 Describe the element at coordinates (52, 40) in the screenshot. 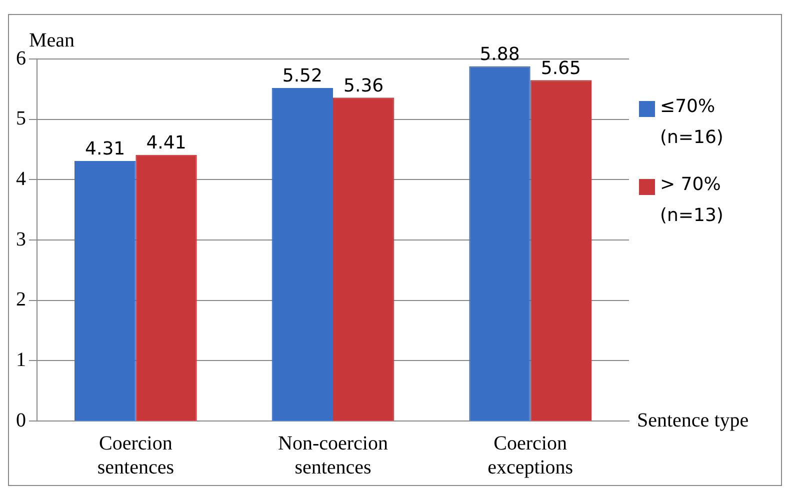

I see `y-axis-title: Mean` at that location.